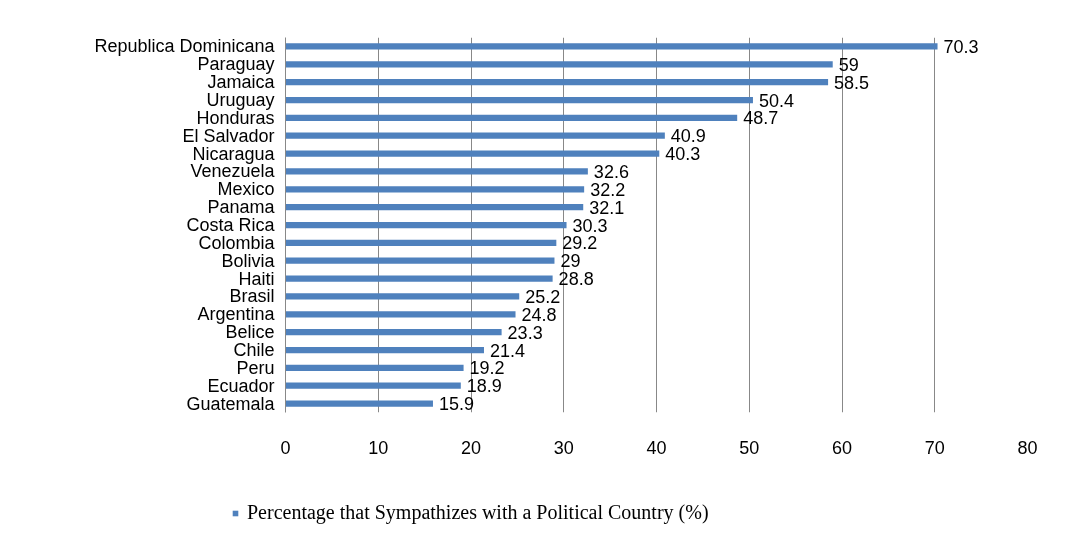 This screenshot has height=559, width=1068. Describe the element at coordinates (228, 135) in the screenshot. I see `y-tick-label: El Salvador` at that location.